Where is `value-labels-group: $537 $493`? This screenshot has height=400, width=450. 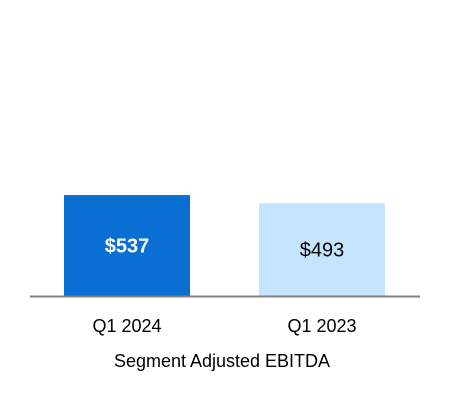 value-labels-group: $537 $493 is located at coordinates (225, 249).